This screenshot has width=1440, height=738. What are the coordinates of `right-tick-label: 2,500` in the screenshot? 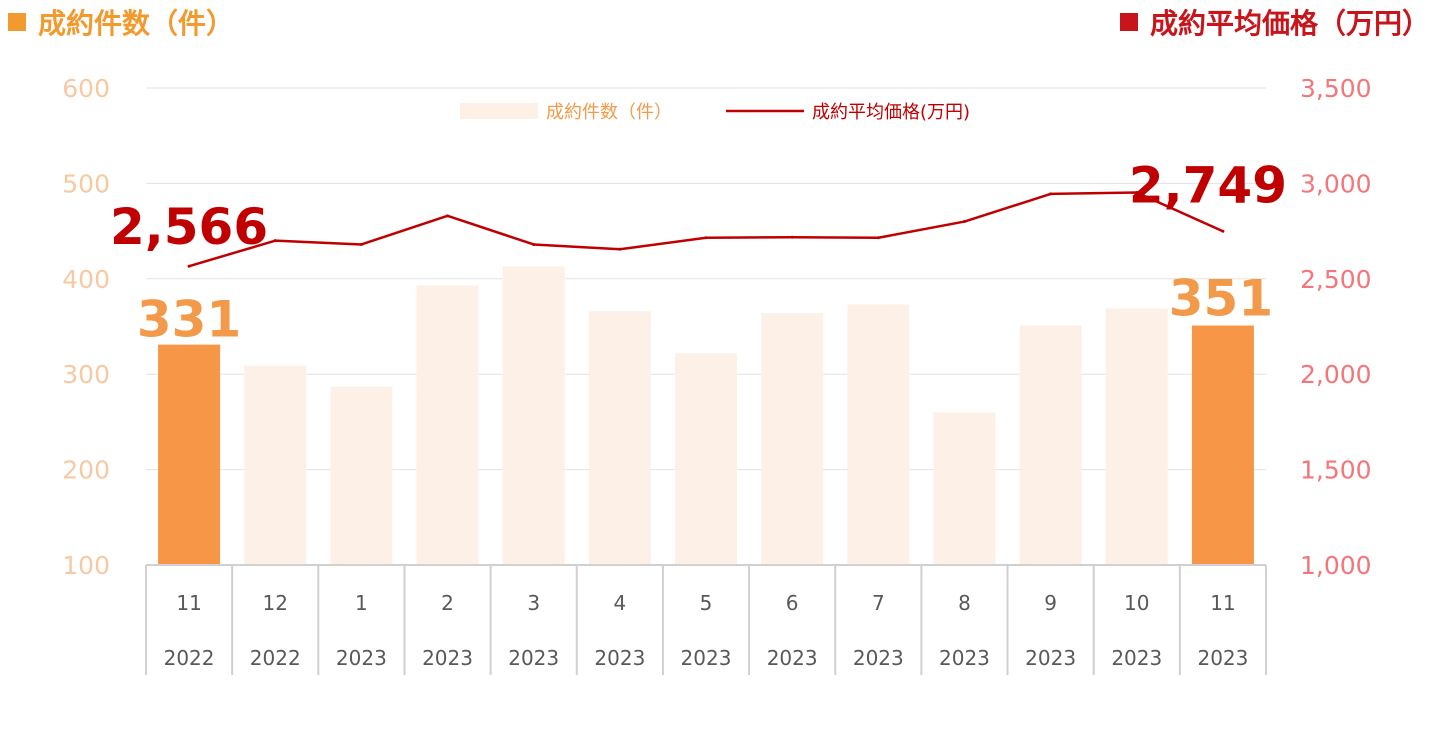 It's located at (1336, 279).